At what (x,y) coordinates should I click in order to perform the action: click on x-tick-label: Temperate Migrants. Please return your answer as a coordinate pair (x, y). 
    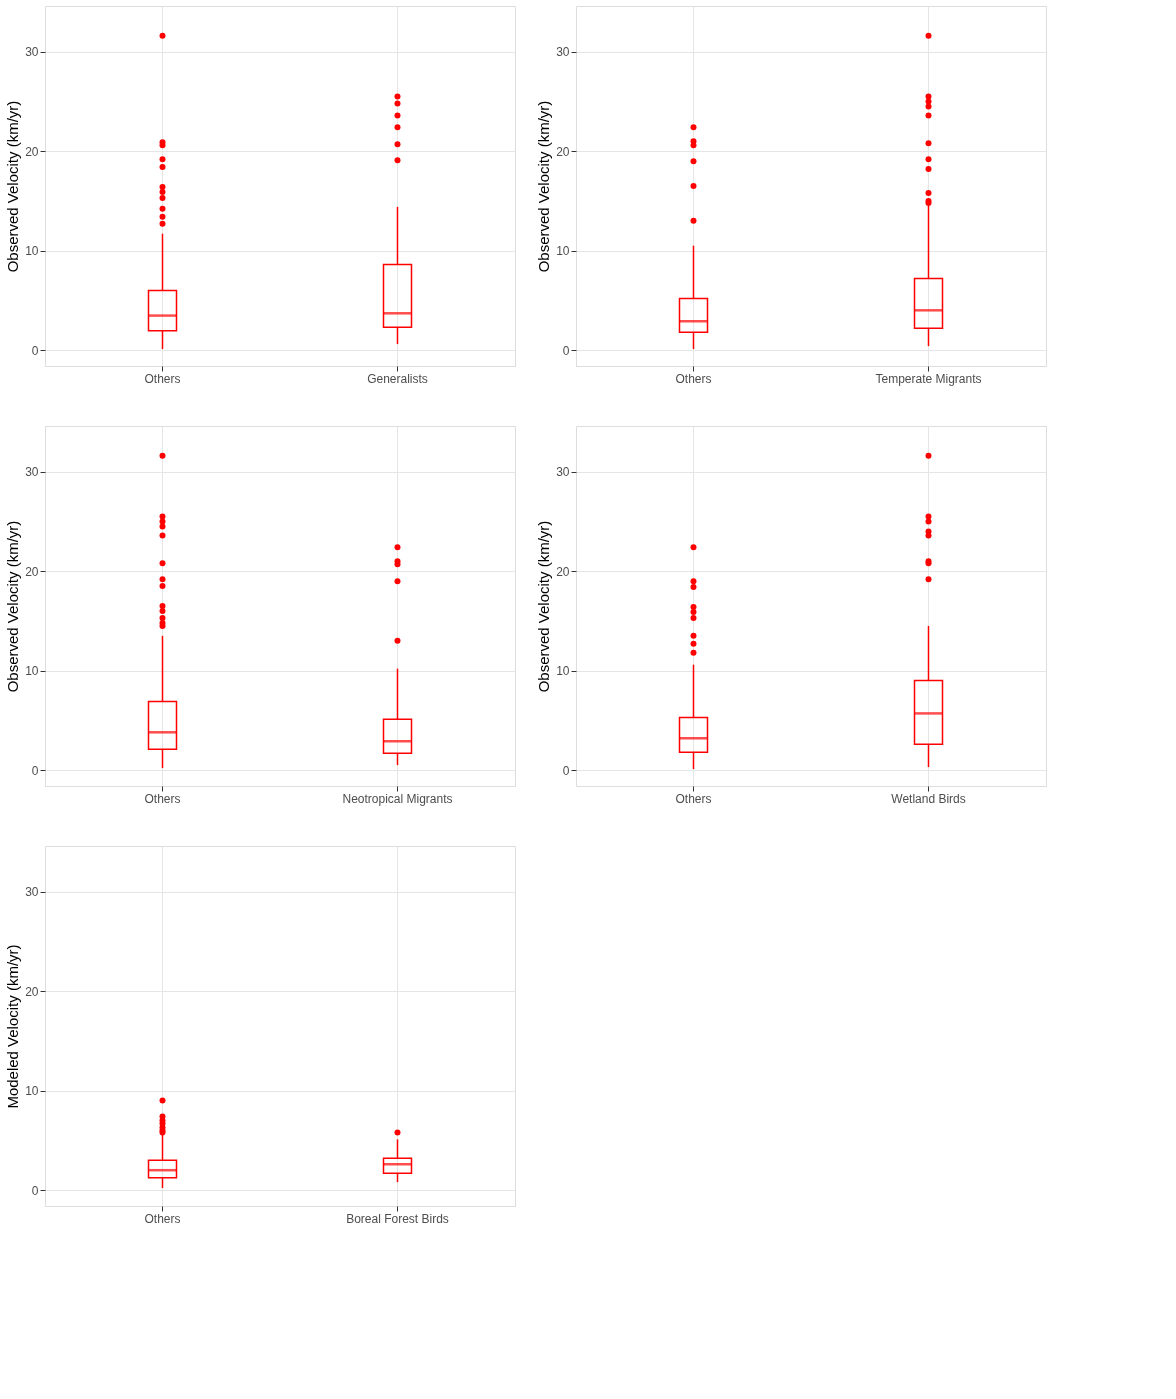
    Looking at the image, I should click on (928, 378).